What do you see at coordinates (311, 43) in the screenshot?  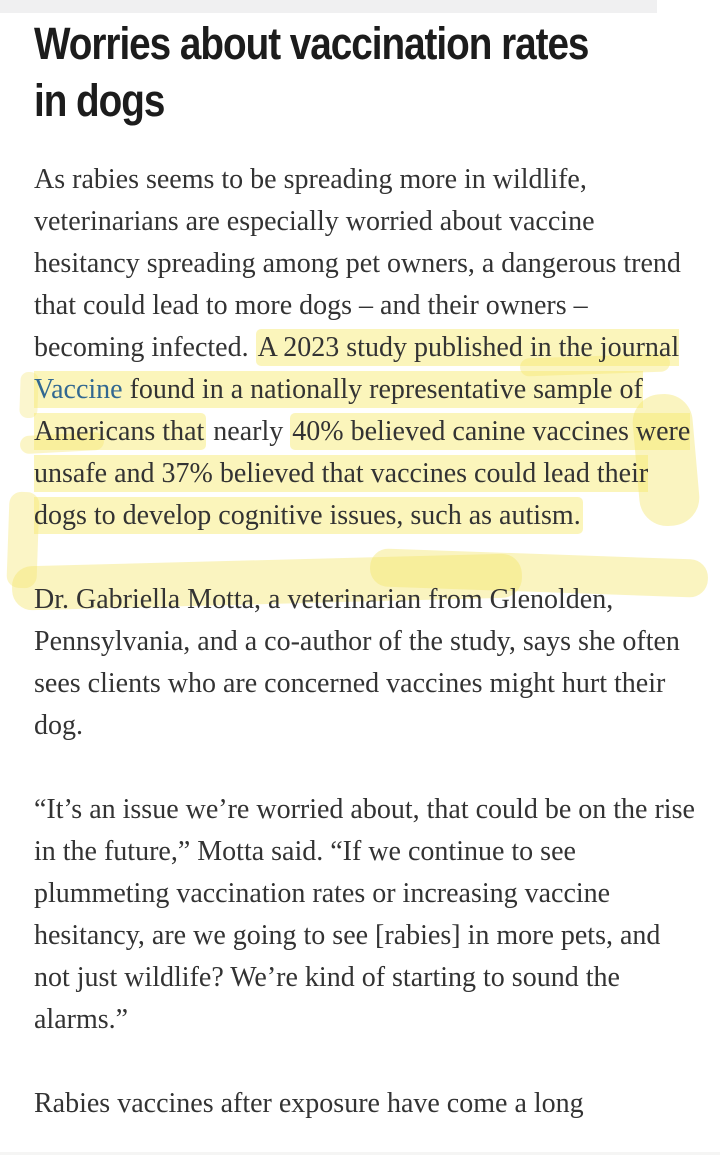 I see `article-title-line1: Worries about vaccination rates` at bounding box center [311, 43].